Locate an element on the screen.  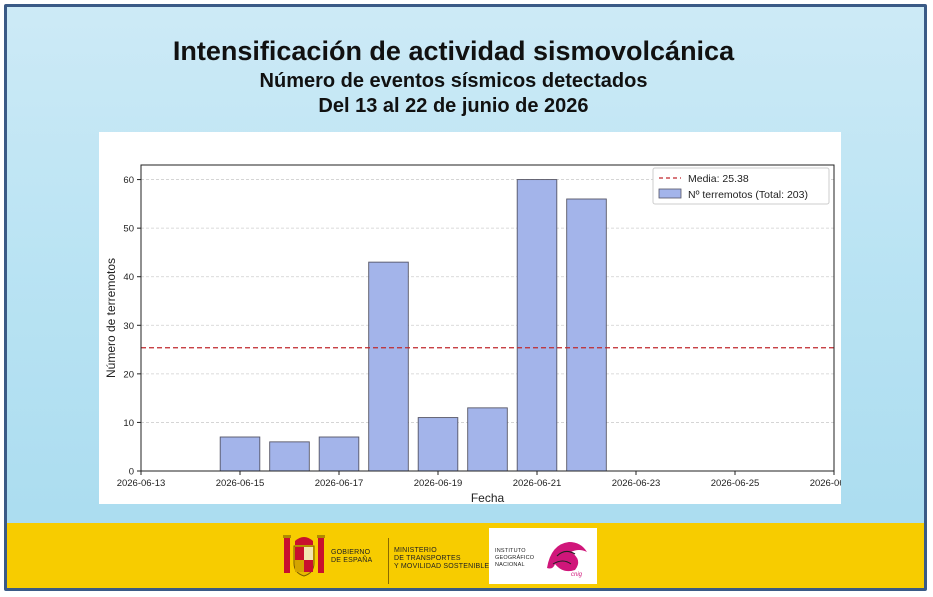
y-tick-label: 50 is located at coordinates (128, 229).